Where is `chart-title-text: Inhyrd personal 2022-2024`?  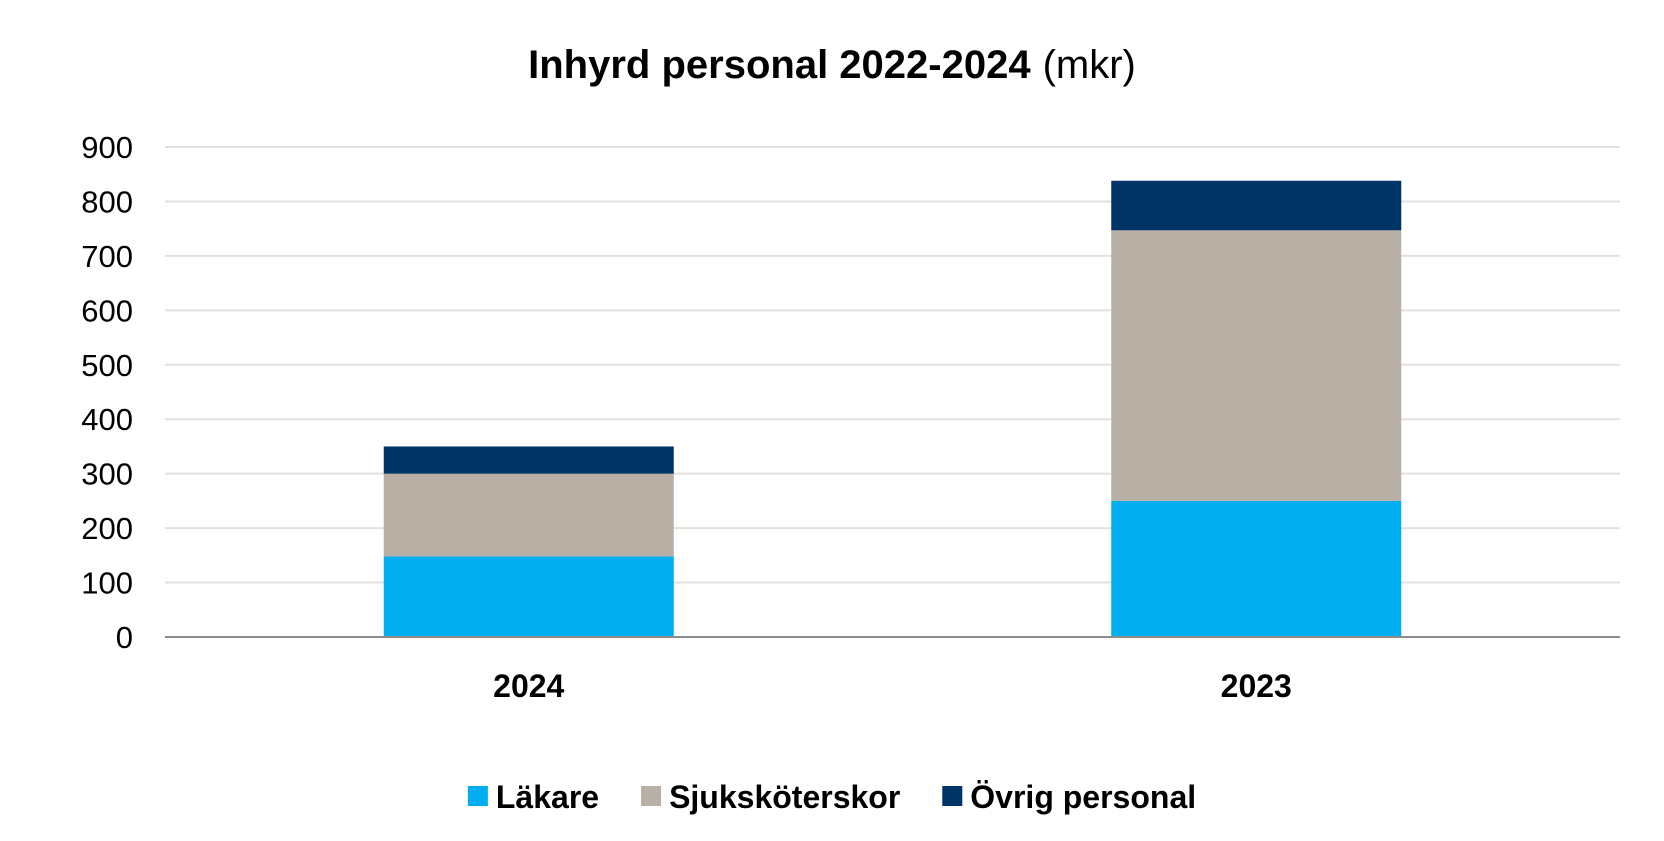 chart-title-text: Inhyrd personal 2022-2024 is located at coordinates (779, 65).